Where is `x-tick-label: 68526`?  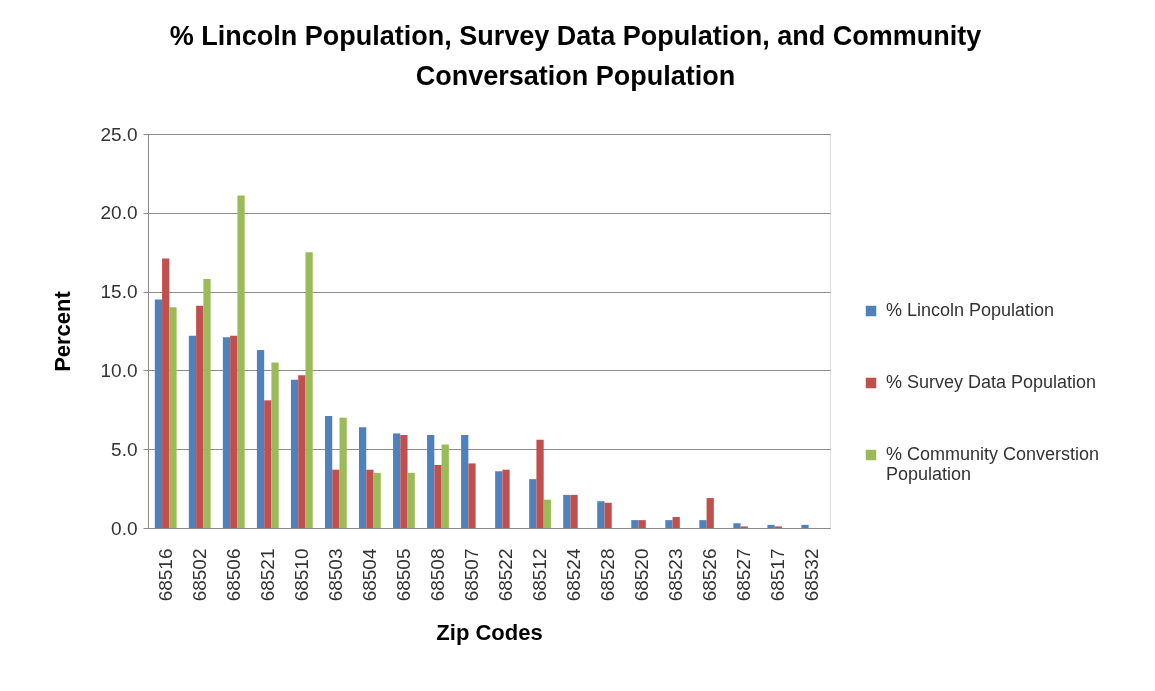 x-tick-label: 68526 is located at coordinates (710, 575).